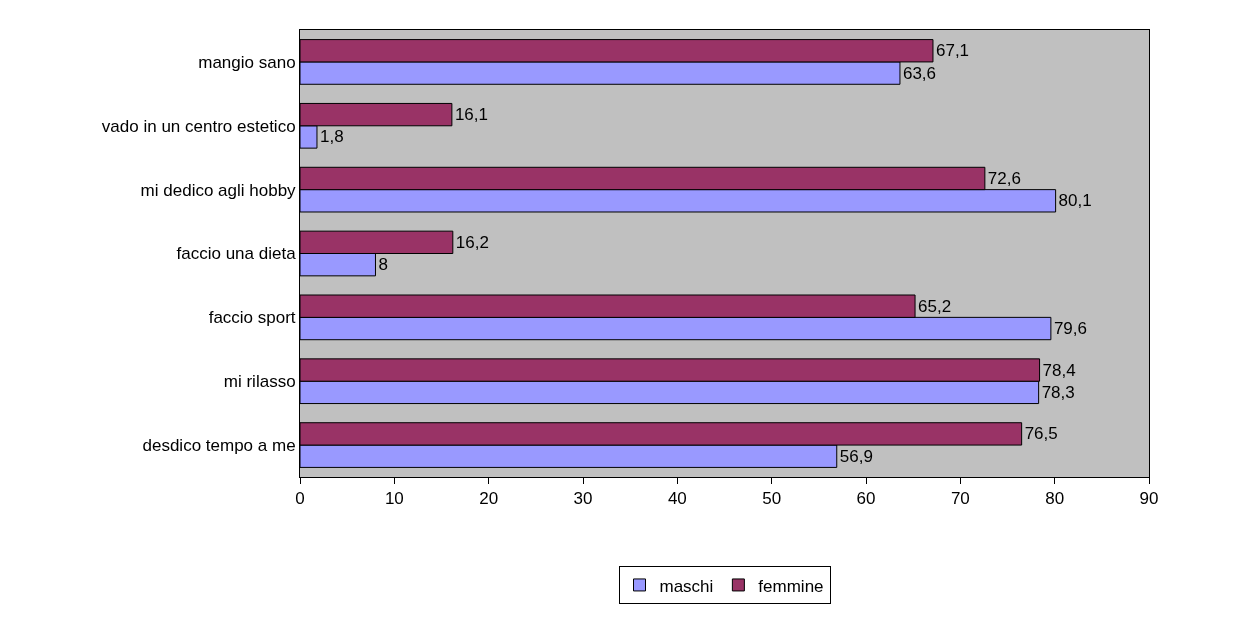  I want to click on y-tick-label: faccio sport, so click(252, 318).